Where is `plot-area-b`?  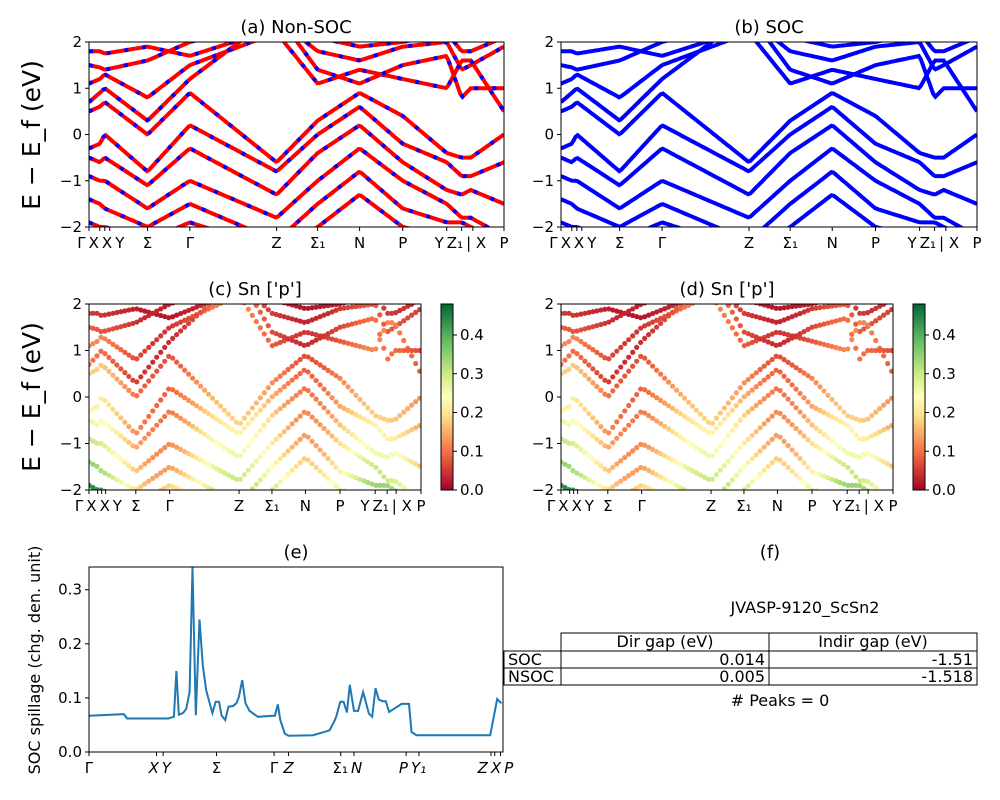
plot-area-b is located at coordinates (769, 134).